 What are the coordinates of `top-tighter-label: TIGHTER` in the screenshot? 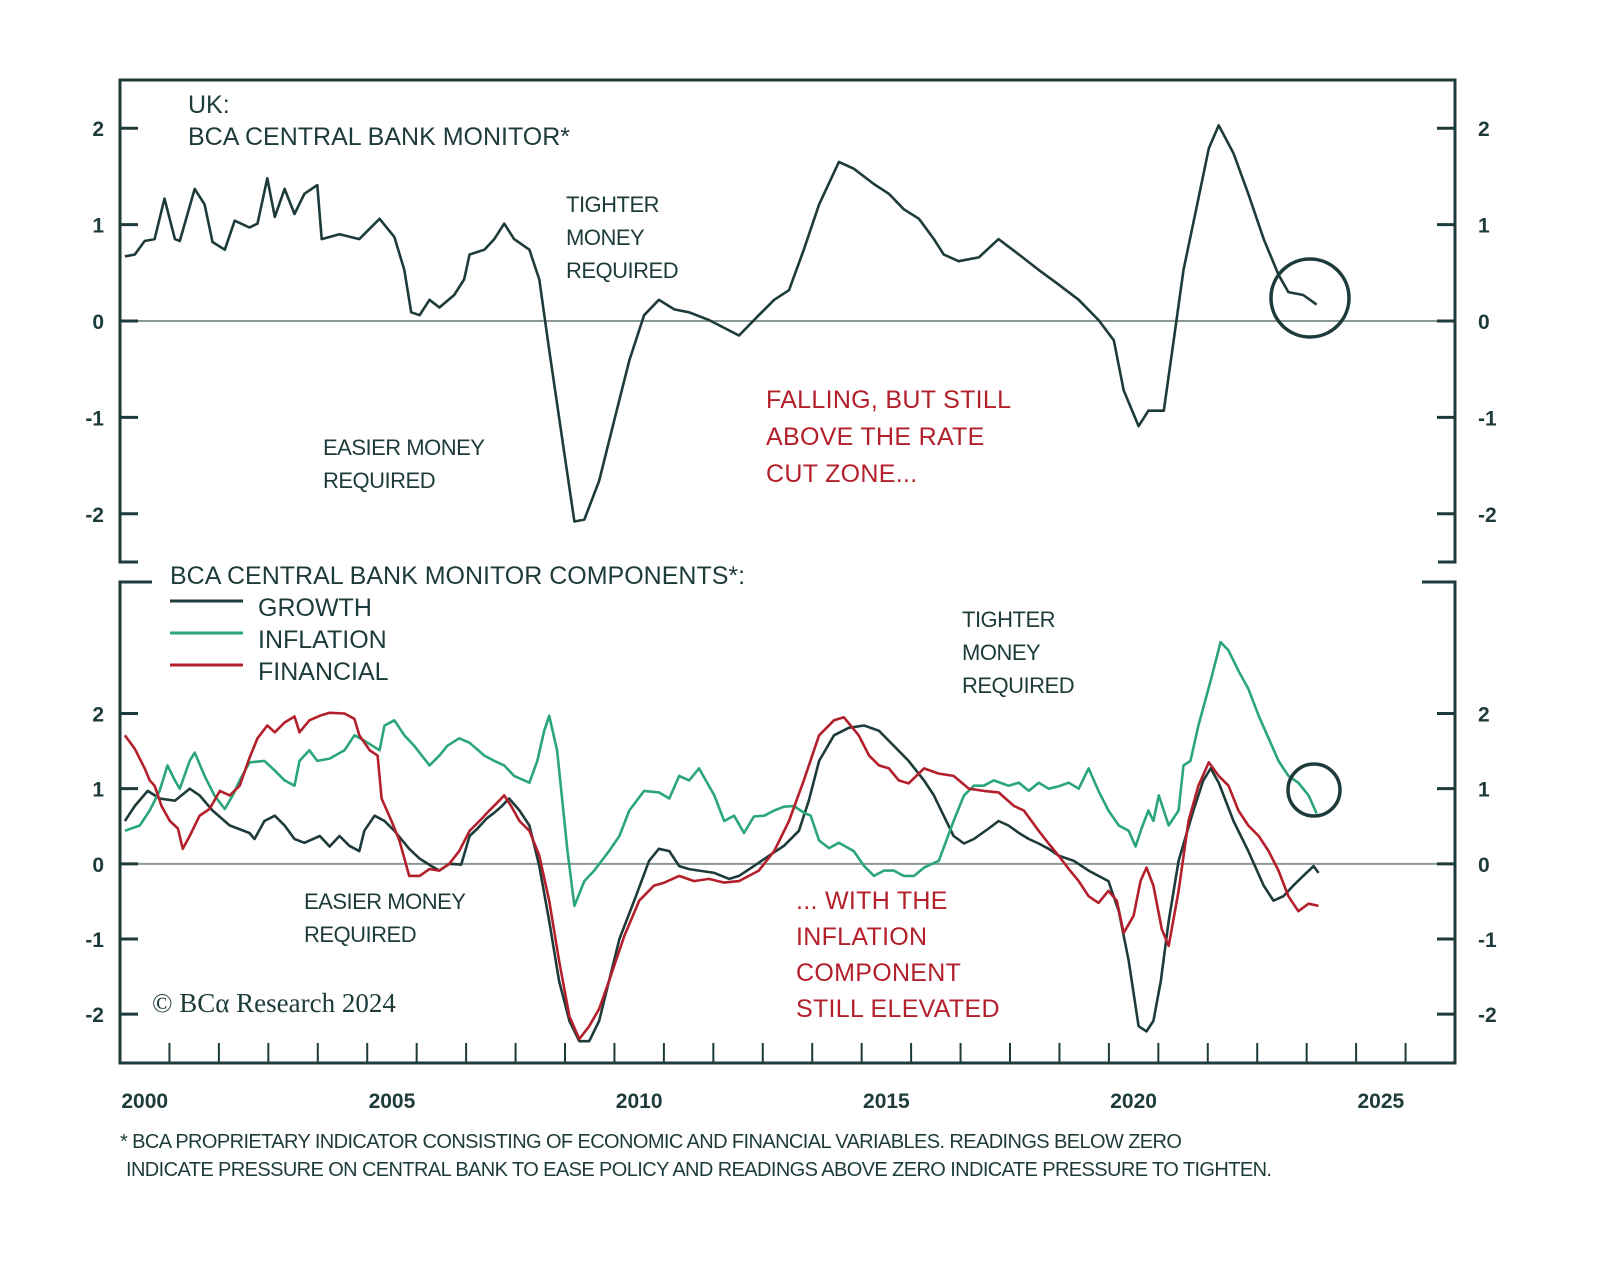 It's located at (612, 204).